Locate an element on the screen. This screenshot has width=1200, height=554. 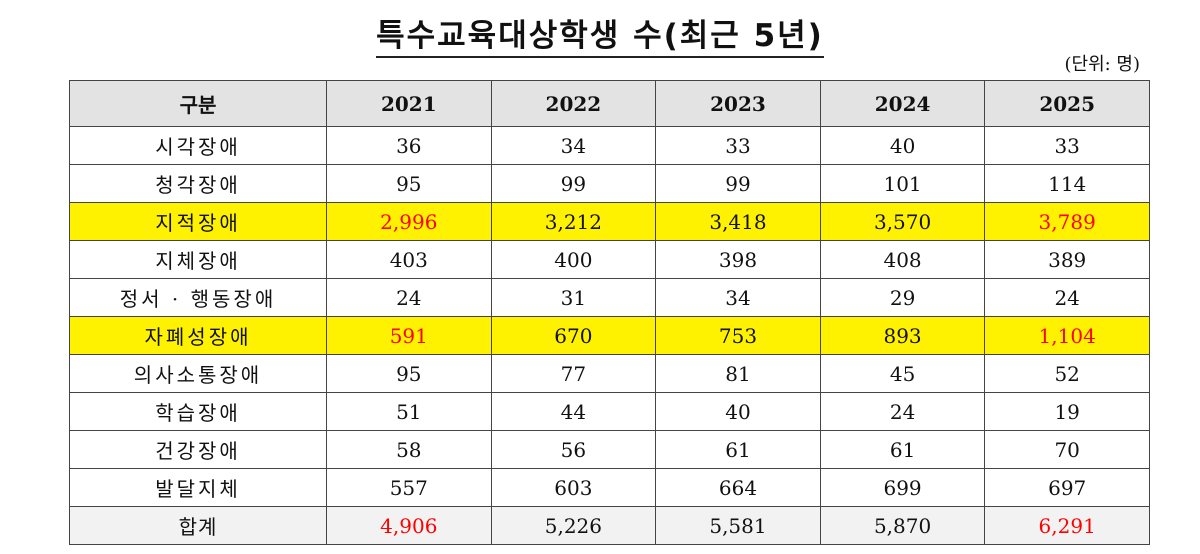
value-cell: 29 is located at coordinates (902, 297).